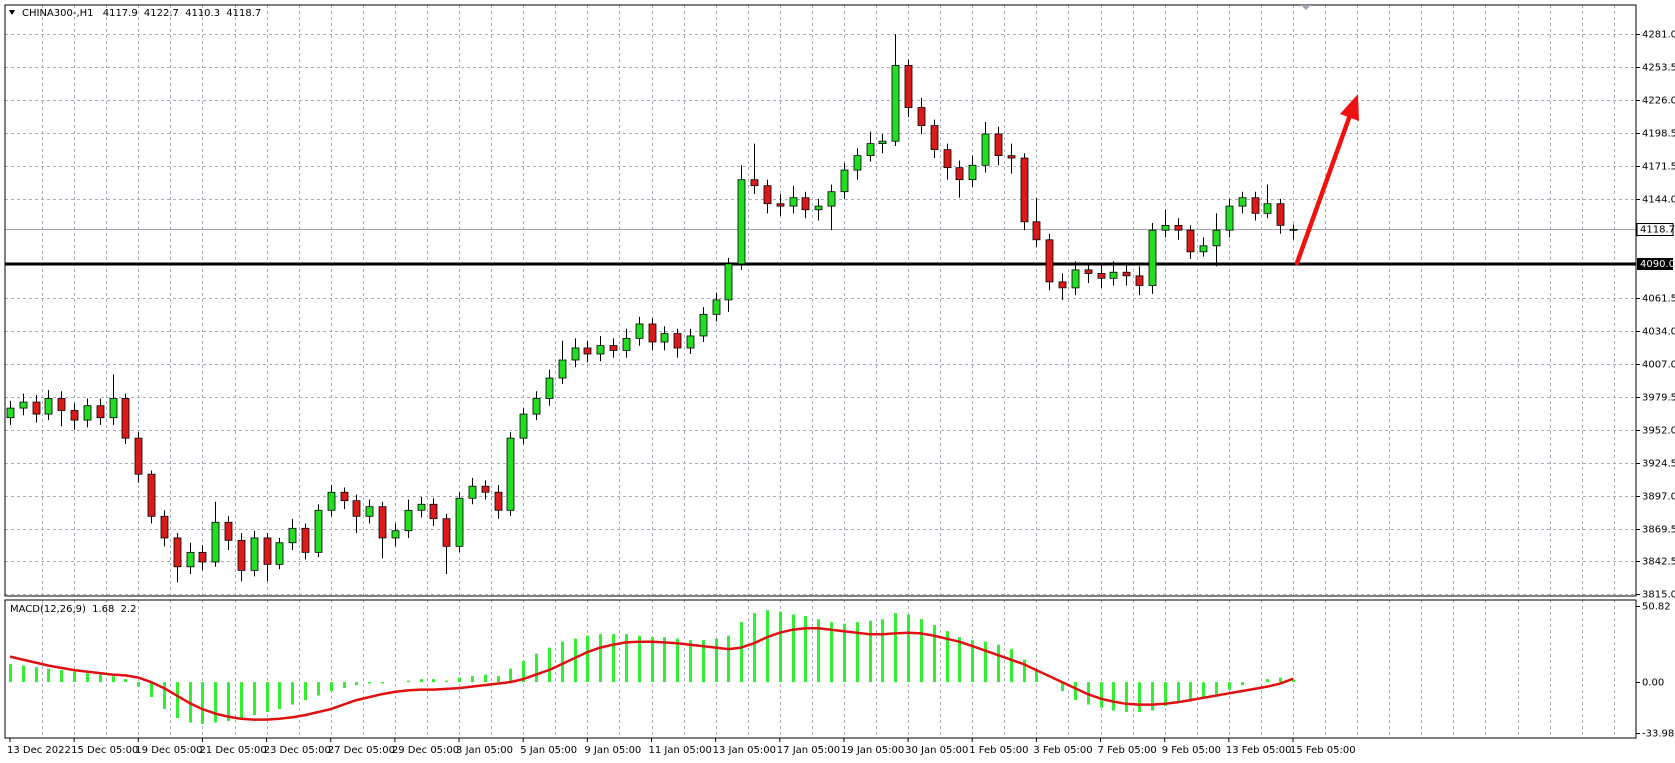  What do you see at coordinates (120, 13) in the screenshot?
I see `header-open: 4117.9` at bounding box center [120, 13].